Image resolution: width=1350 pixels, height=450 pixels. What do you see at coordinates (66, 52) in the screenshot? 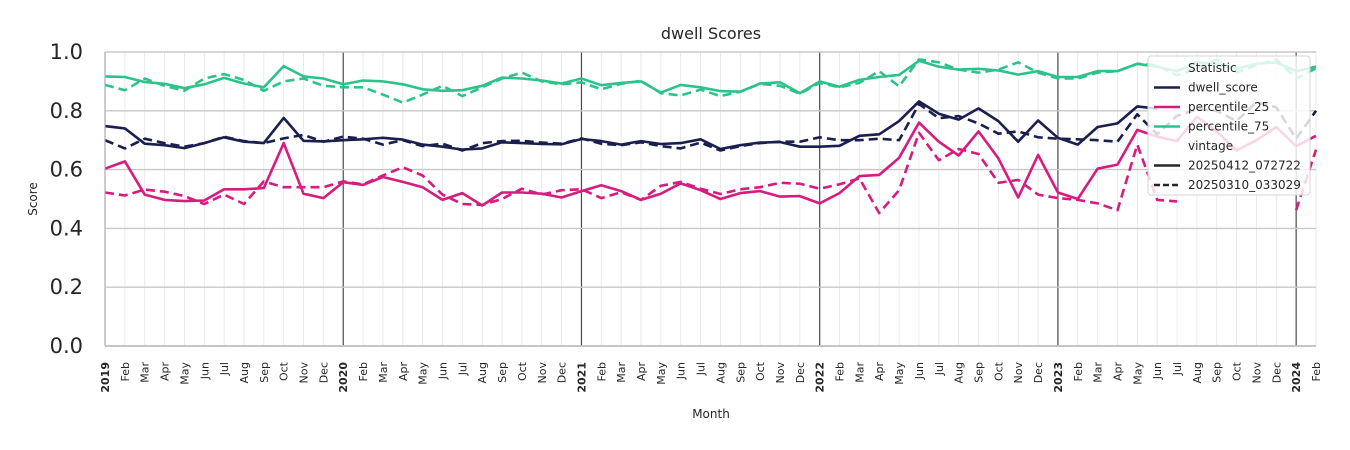
I see `y-tick-label: 1.0` at bounding box center [66, 52].